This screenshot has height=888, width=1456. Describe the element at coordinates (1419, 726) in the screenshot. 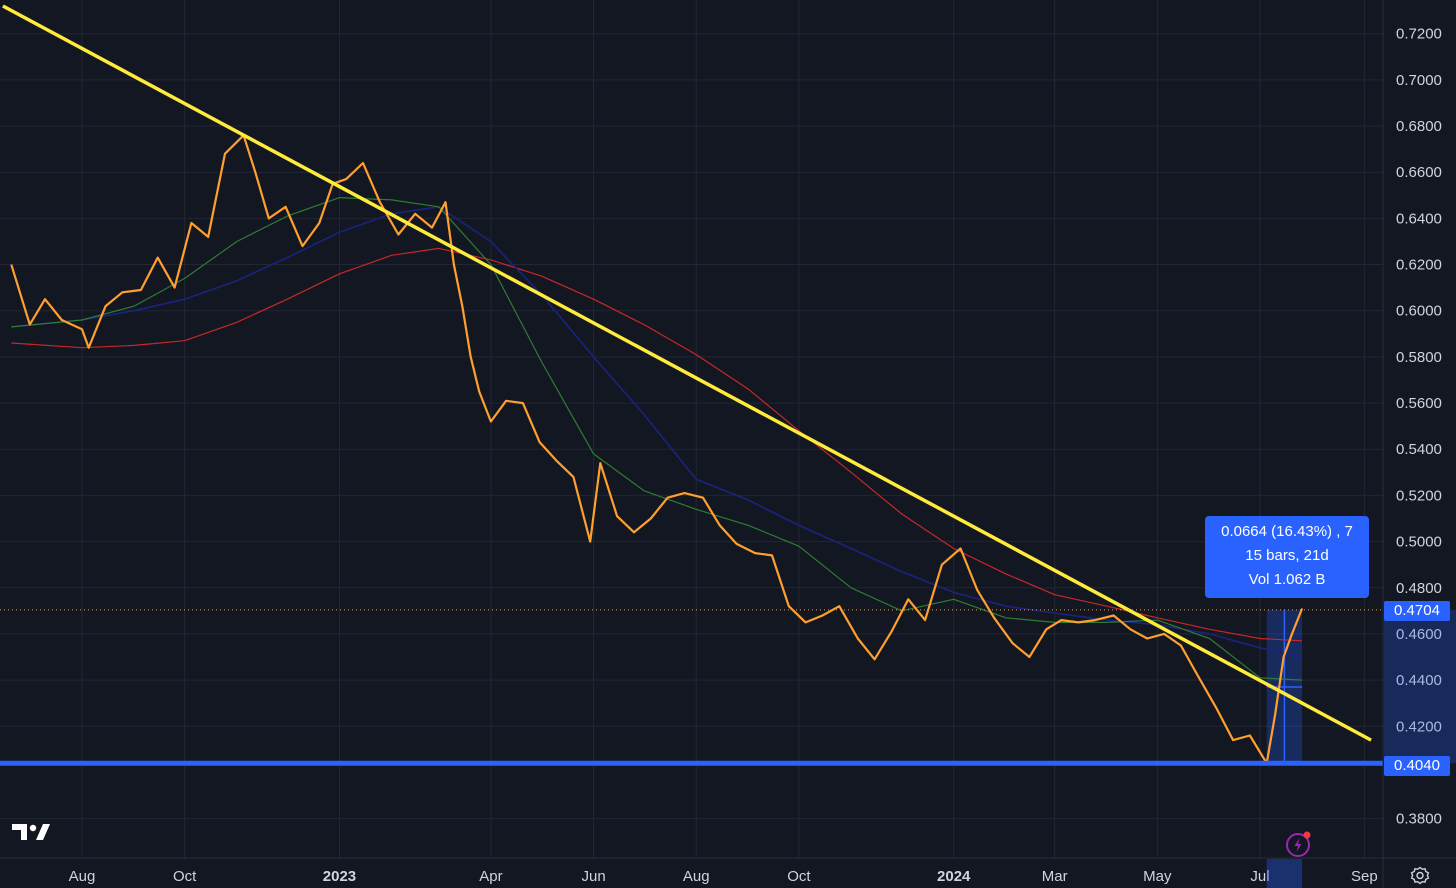

I see `y-tick-label: 0.4200` at that location.